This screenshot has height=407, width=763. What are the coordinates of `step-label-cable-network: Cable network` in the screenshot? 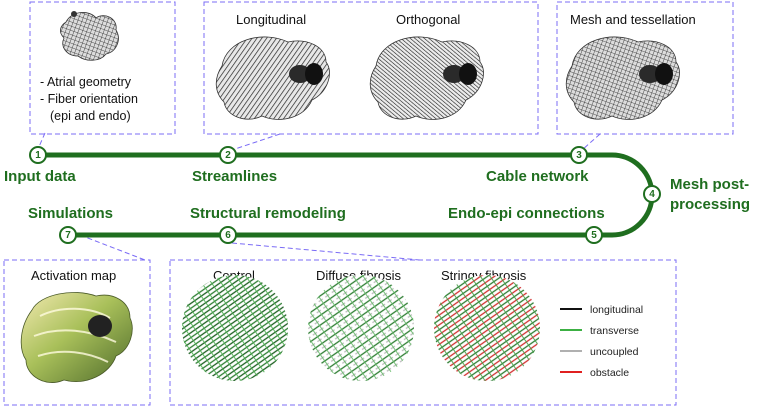 It's located at (537, 176).